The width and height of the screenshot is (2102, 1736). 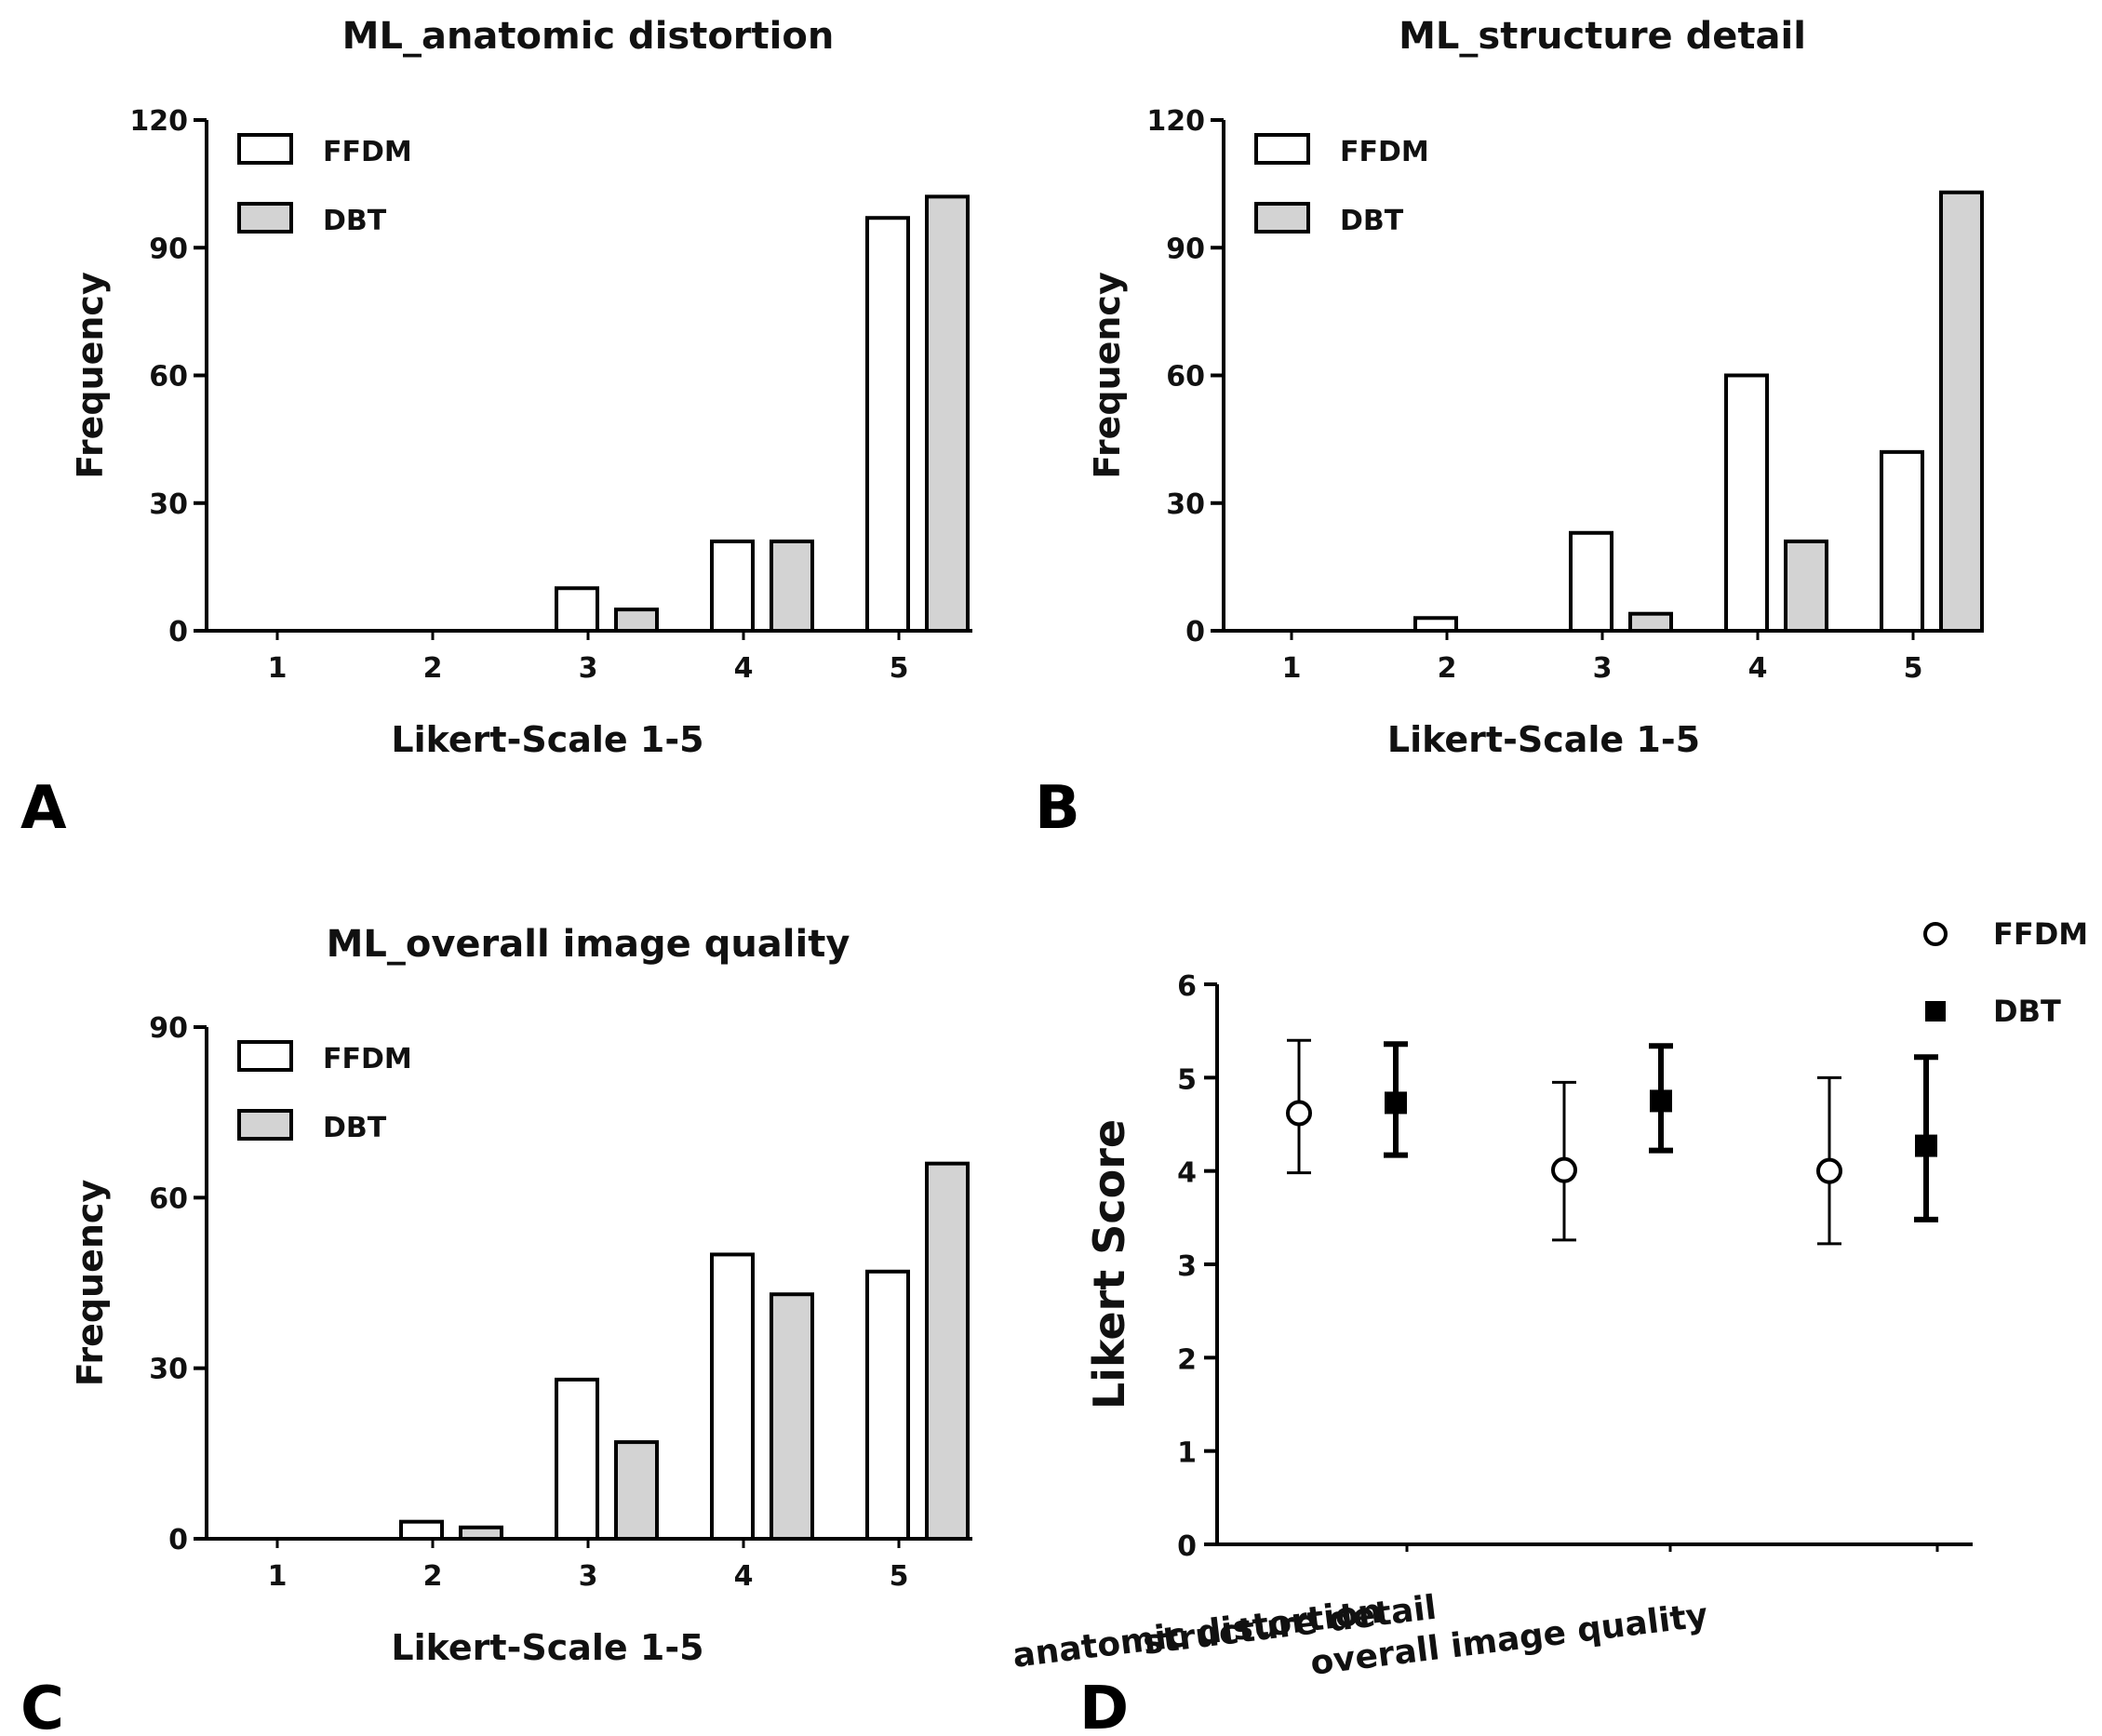 What do you see at coordinates (1187, 1454) in the screenshot?
I see `y-tick-label: 1` at bounding box center [1187, 1454].